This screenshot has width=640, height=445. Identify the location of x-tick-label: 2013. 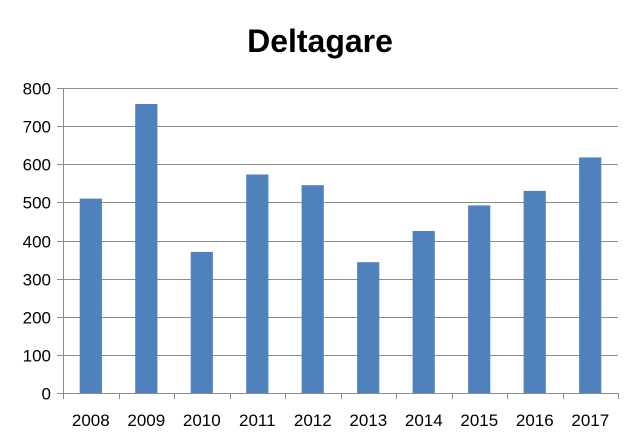
(368, 420).